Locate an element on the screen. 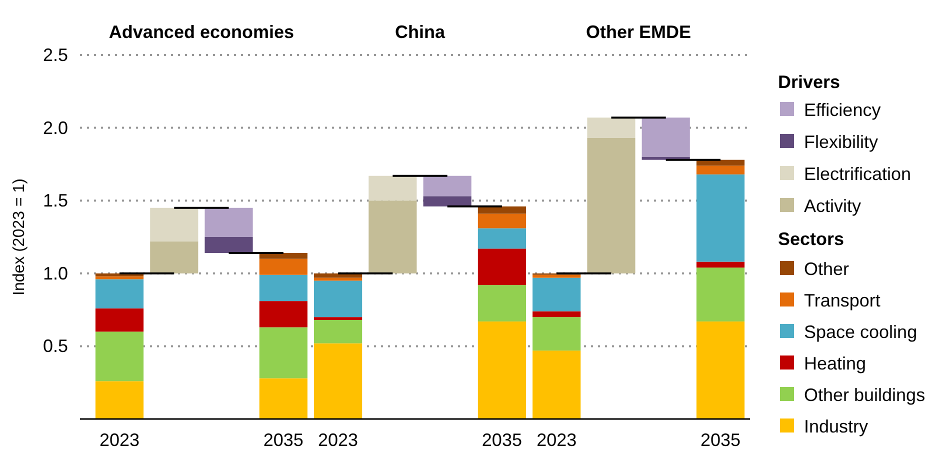  legend-label: Flexibility is located at coordinates (841, 142).